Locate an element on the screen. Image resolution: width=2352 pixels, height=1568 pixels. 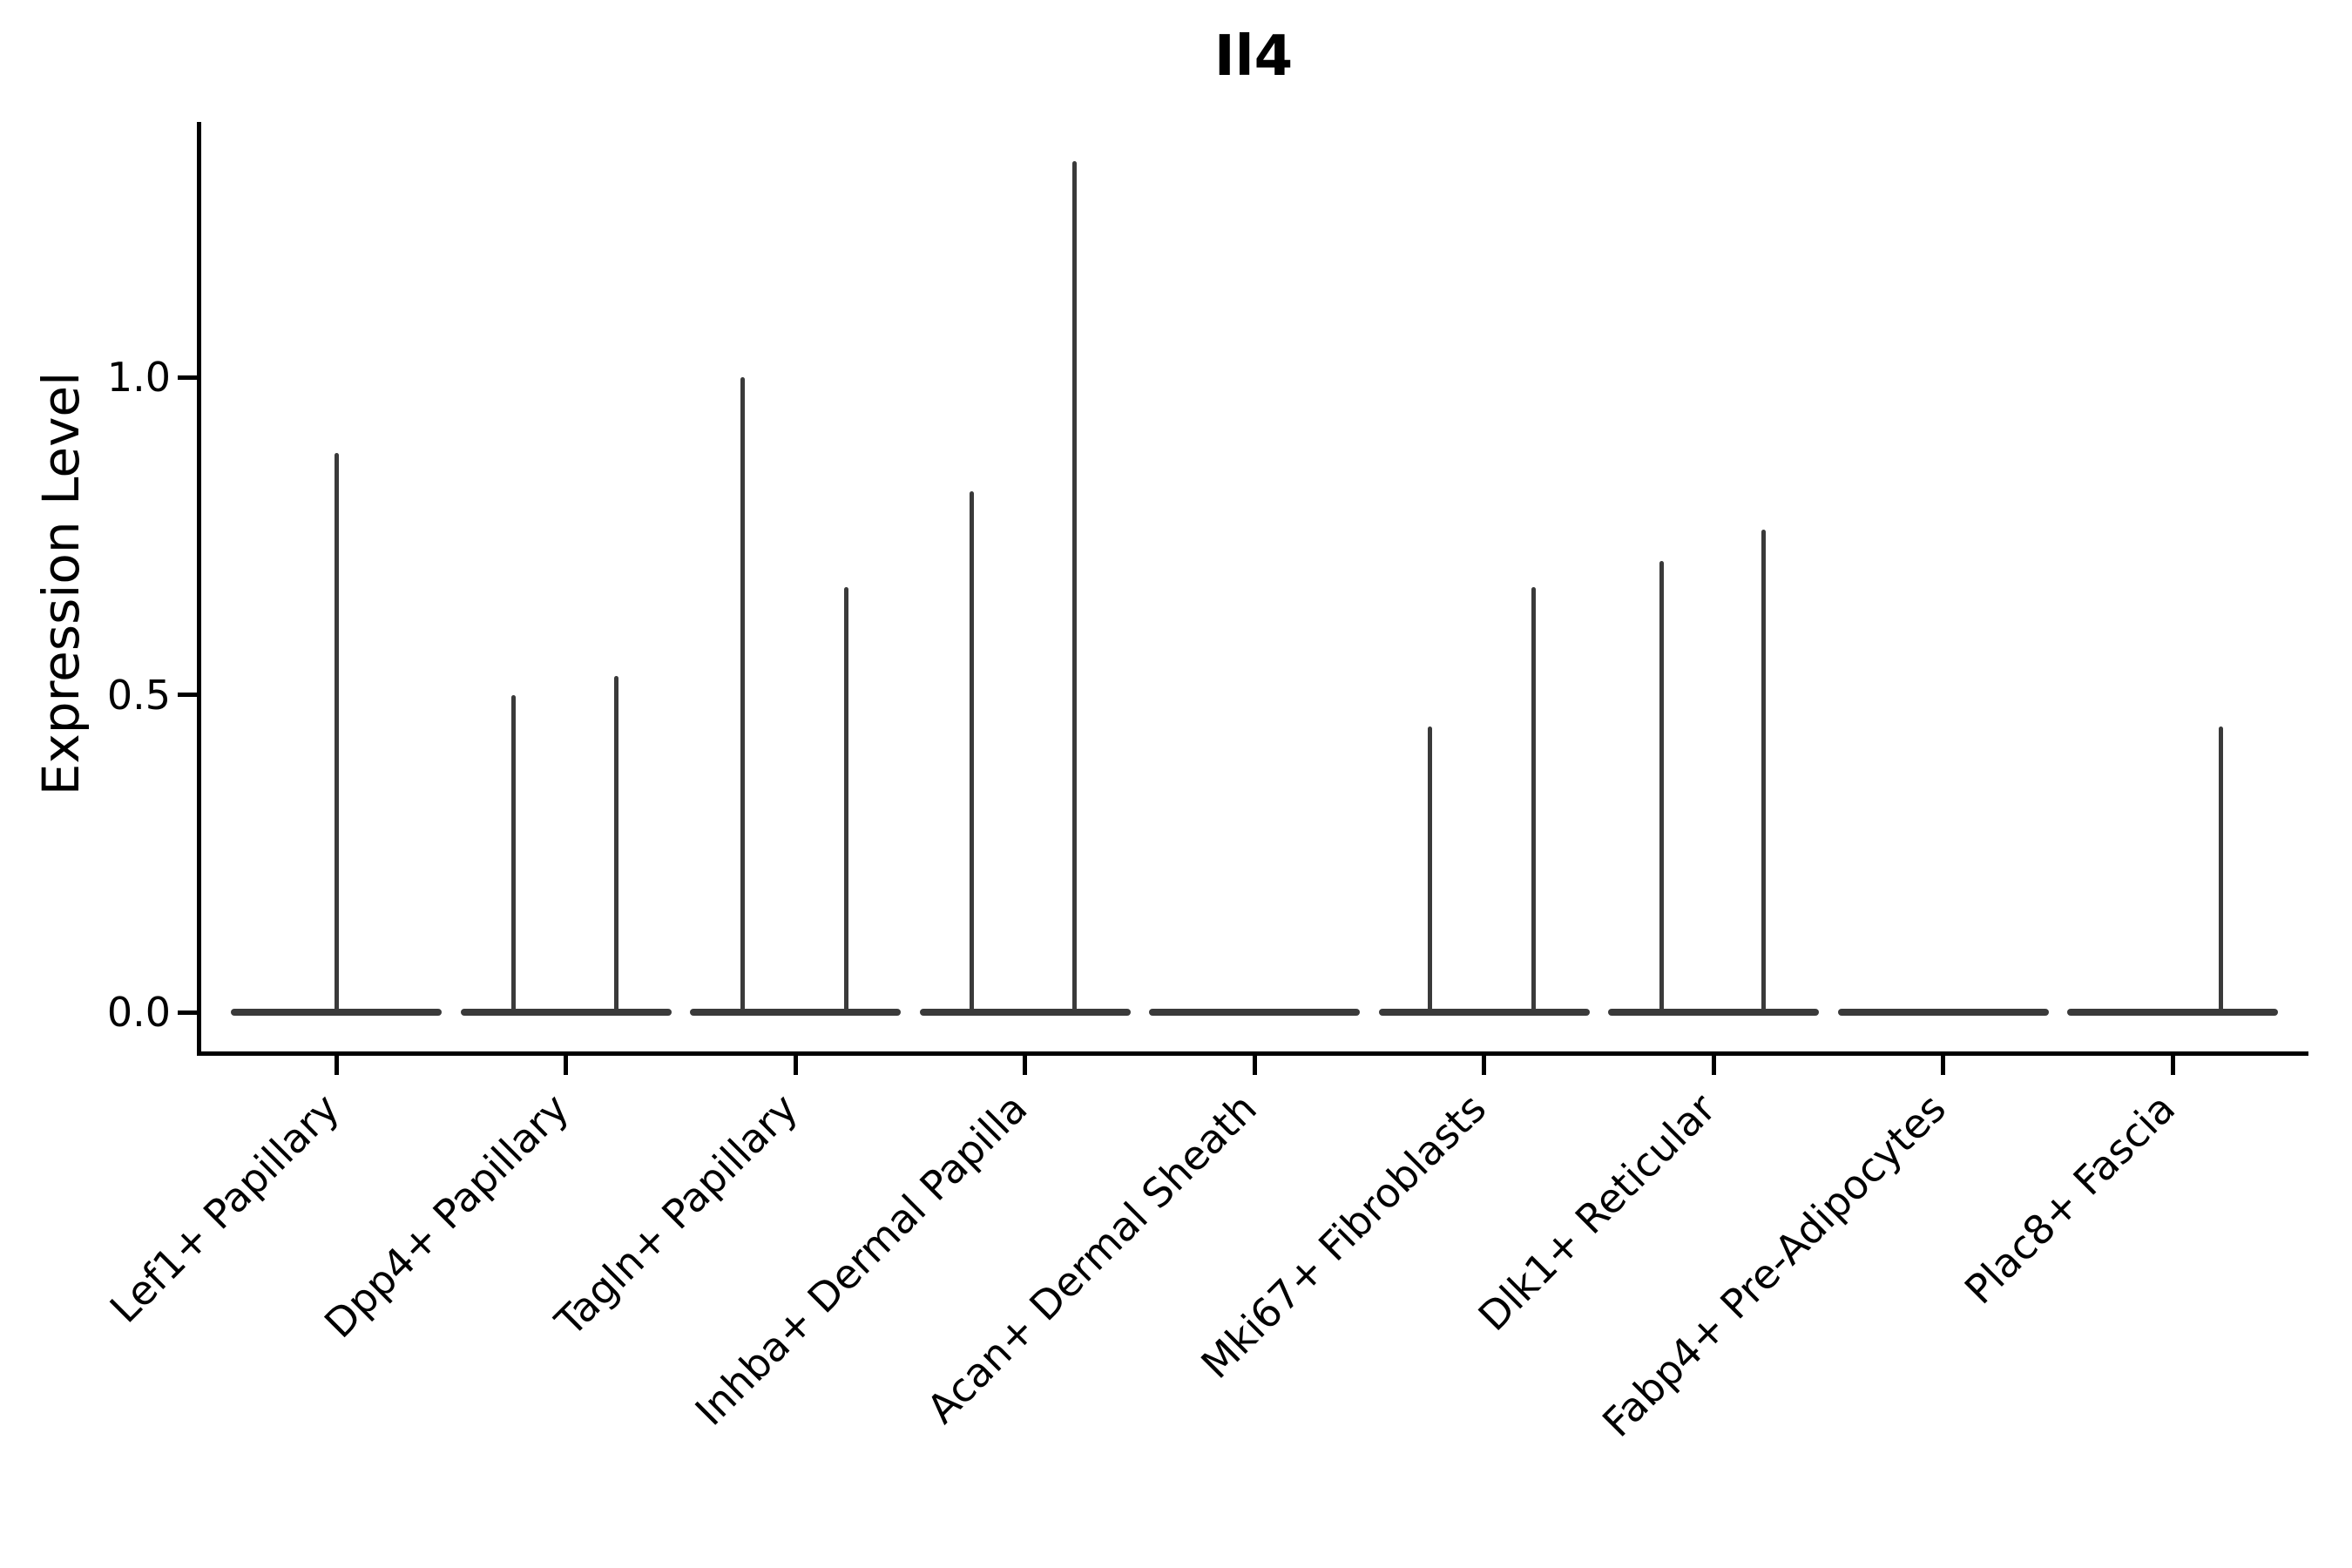
category-label: Dpp4+ Papillary is located at coordinates (446, 1216).